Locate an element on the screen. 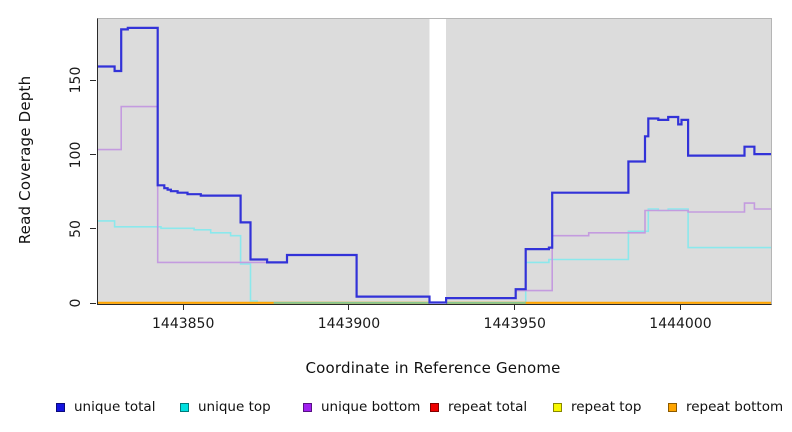 The width and height of the screenshot is (792, 432). legend-label: unique top is located at coordinates (234, 407).